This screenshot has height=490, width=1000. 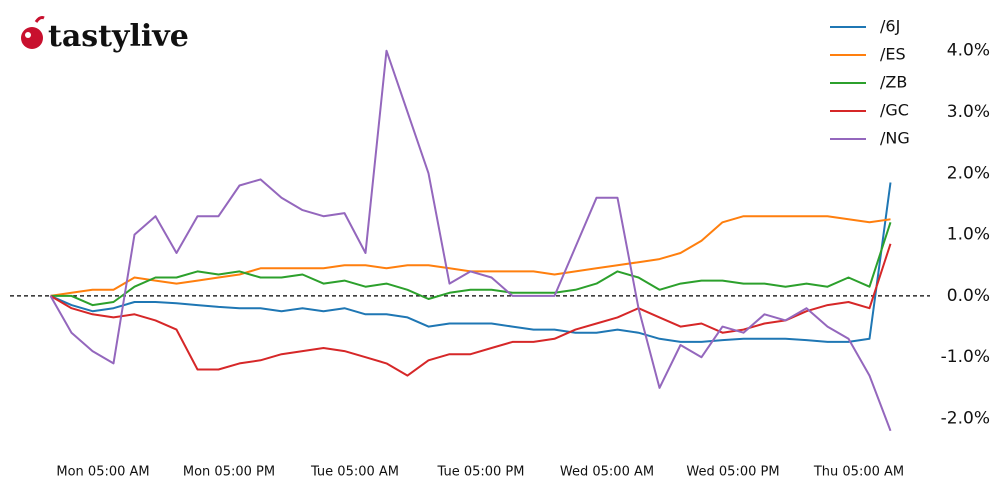 I want to click on legend-label: /GC, so click(x=894, y=110).